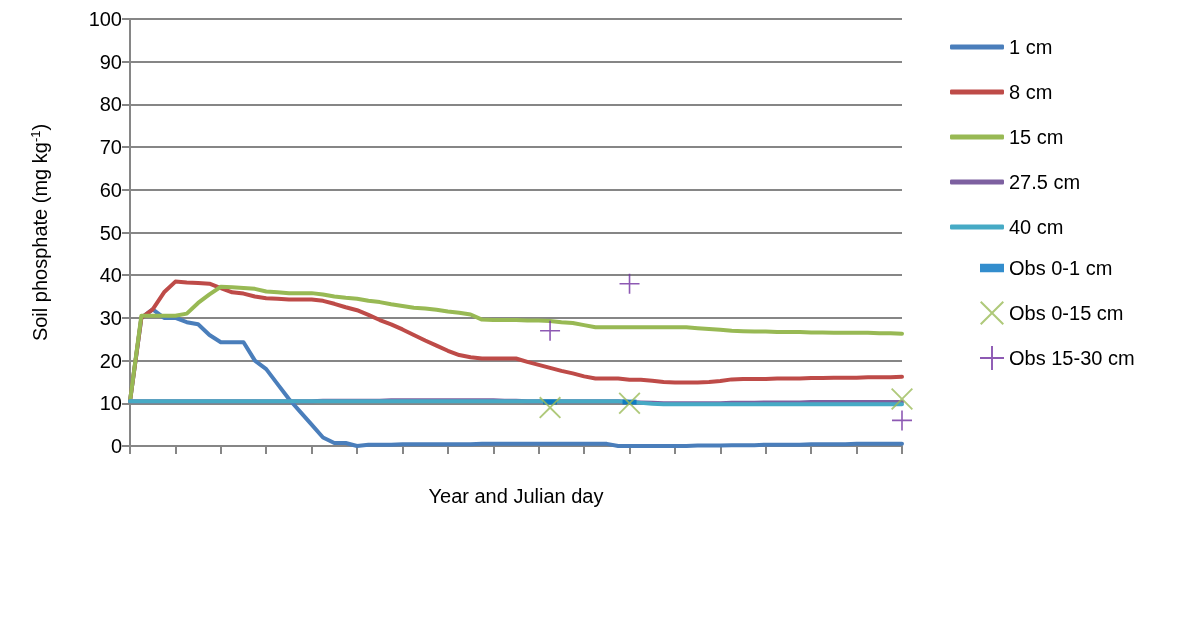 The image size is (1184, 619). I want to click on legend-label: 15 cm, so click(1036, 137).